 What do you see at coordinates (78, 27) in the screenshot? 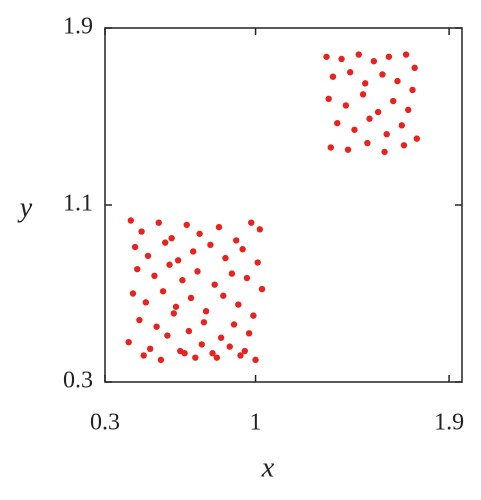
I see `y-tick-label: 1.9` at bounding box center [78, 27].